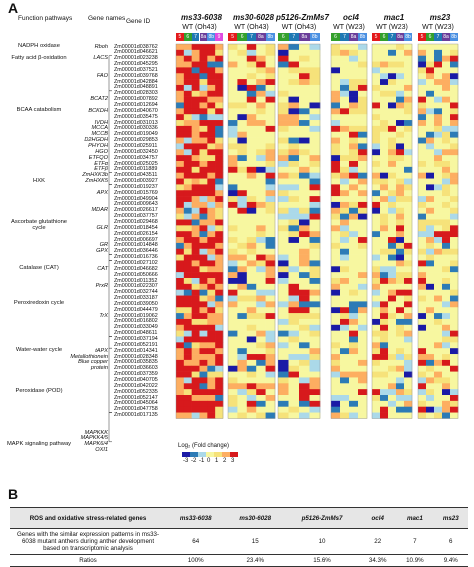 This screenshot has width=474, height=567. What do you see at coordinates (136, 391) in the screenshot?
I see `gene-id: Zm00001d052335` at bounding box center [136, 391].